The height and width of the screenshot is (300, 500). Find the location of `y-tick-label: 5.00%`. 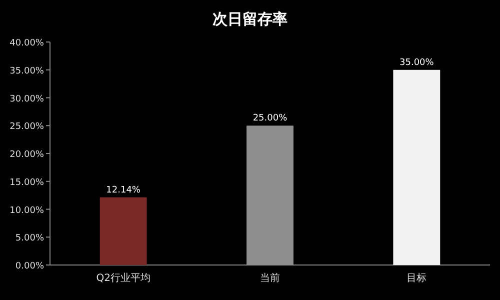

y-tick-label: 5.00% is located at coordinates (29, 239).